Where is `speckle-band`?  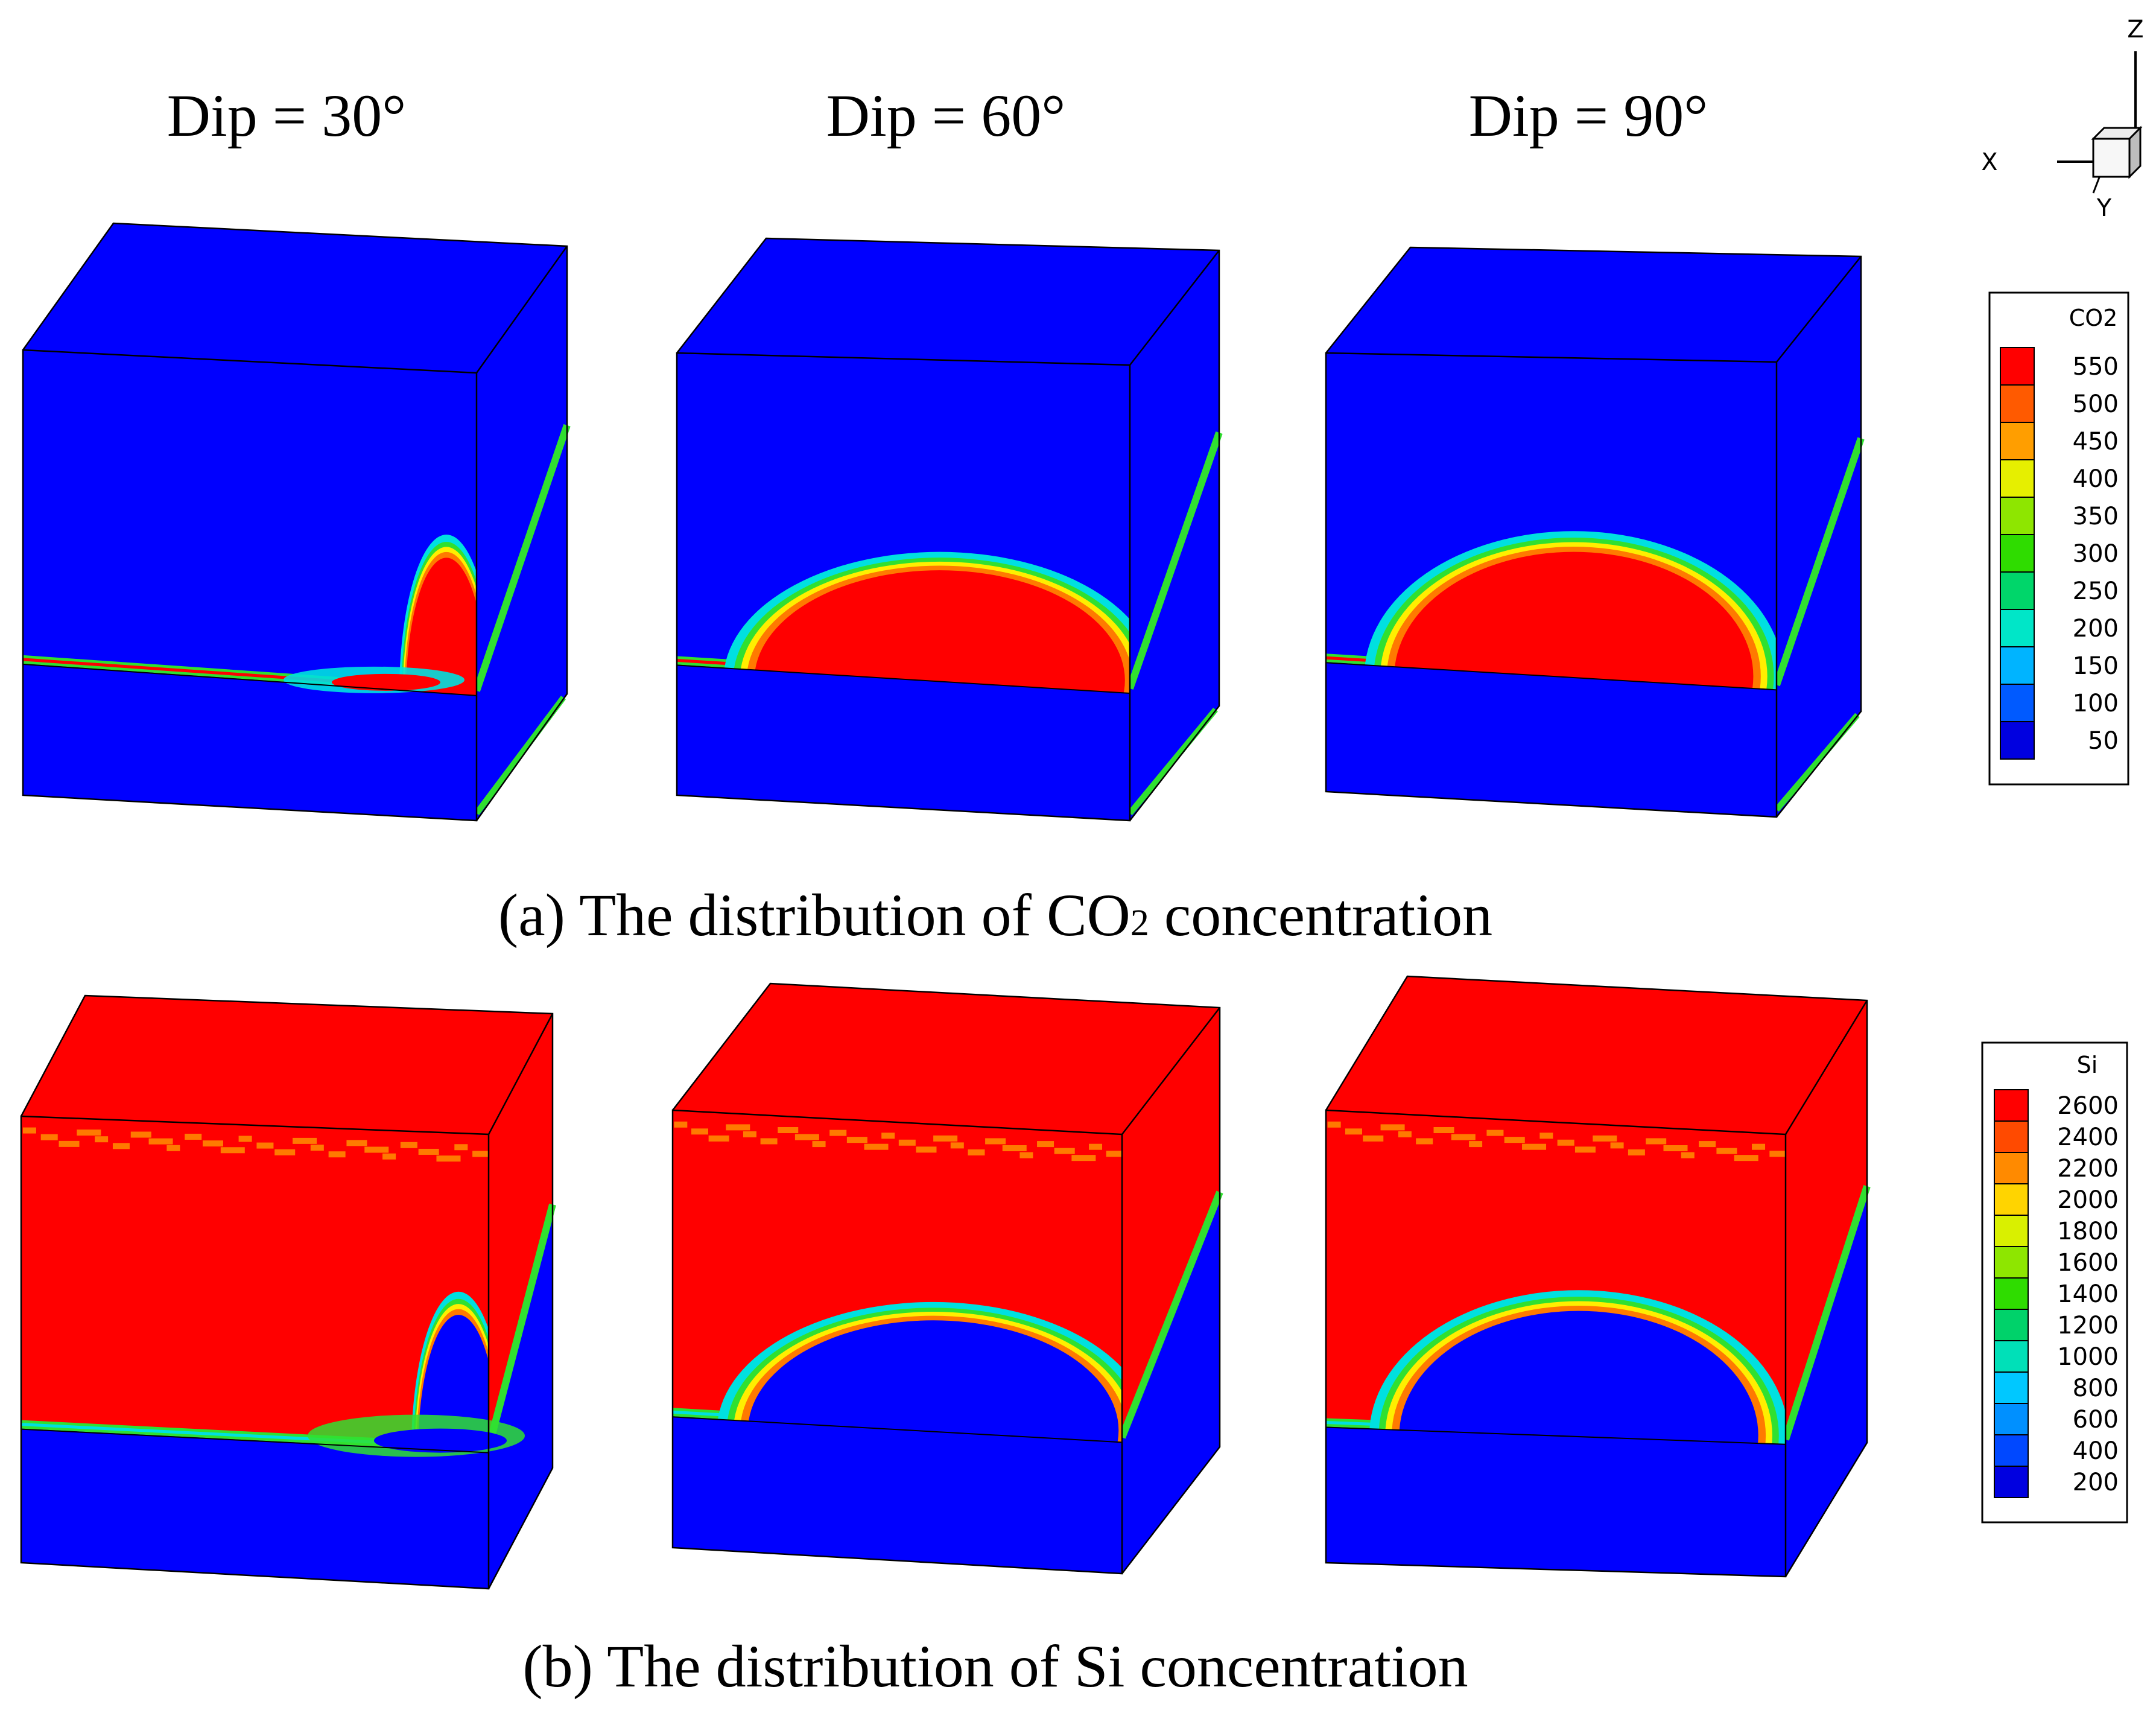 speckle-band is located at coordinates (255, 1144).